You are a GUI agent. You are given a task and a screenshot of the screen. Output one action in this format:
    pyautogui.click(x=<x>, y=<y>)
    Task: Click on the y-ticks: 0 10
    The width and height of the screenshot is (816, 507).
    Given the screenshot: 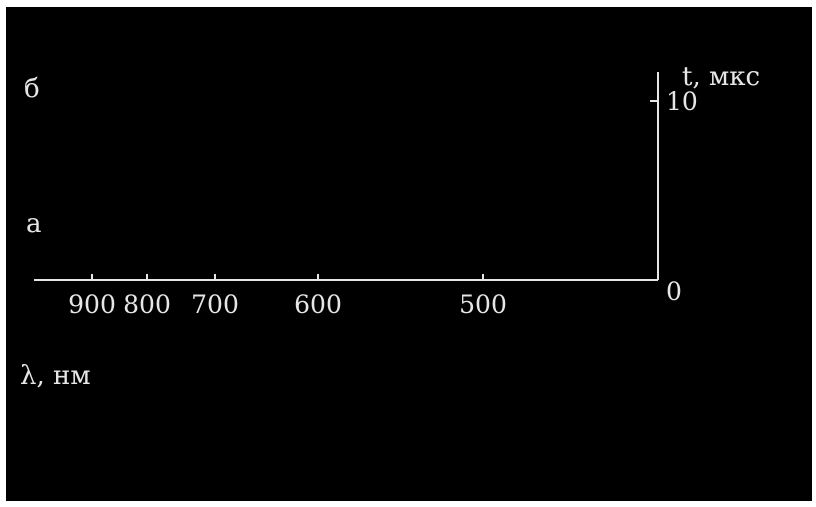 What is the action you would take?
    pyautogui.click(x=674, y=196)
    